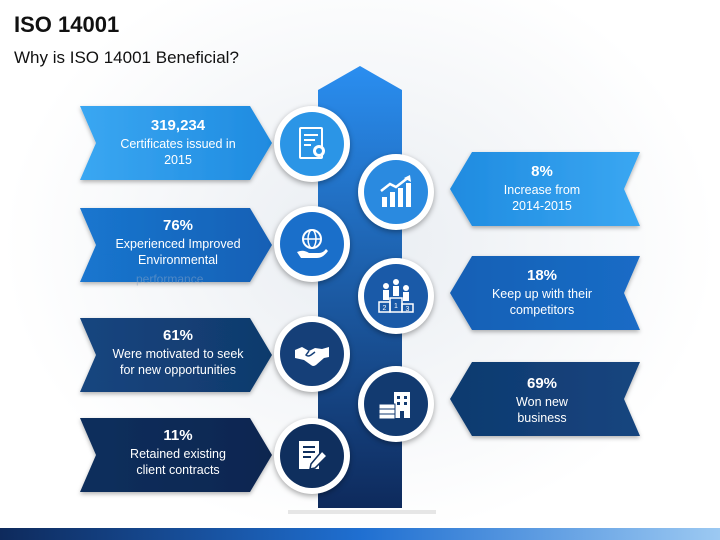  I want to click on right-item-3-value: 69%, so click(542, 383).